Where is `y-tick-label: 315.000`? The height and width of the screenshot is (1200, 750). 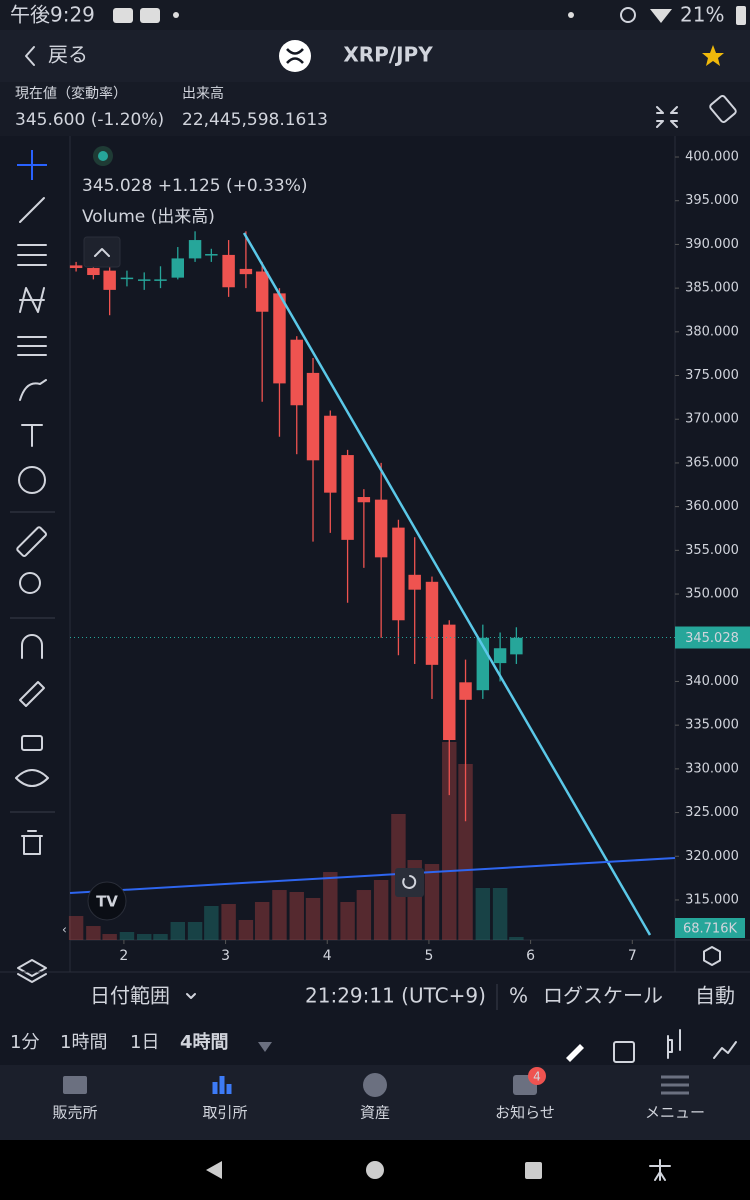
y-tick-label: 315.000 is located at coordinates (712, 899).